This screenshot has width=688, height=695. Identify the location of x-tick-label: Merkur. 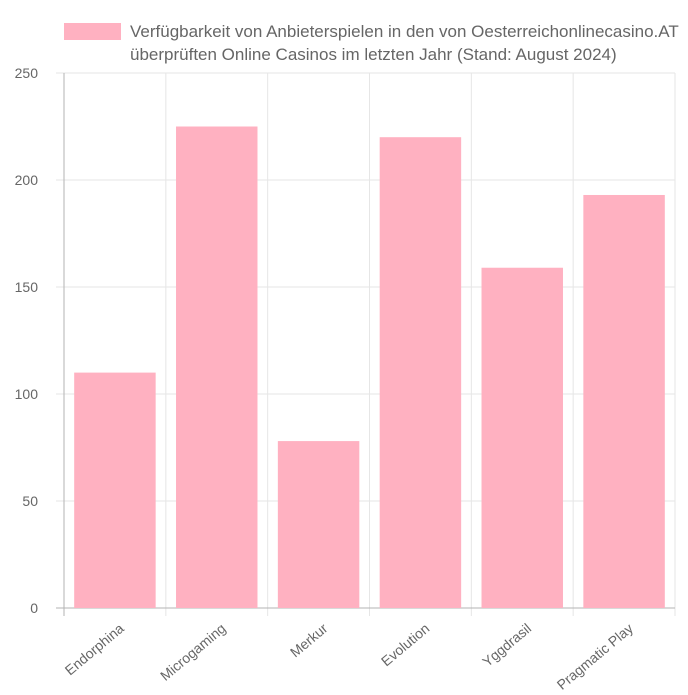
(309, 640).